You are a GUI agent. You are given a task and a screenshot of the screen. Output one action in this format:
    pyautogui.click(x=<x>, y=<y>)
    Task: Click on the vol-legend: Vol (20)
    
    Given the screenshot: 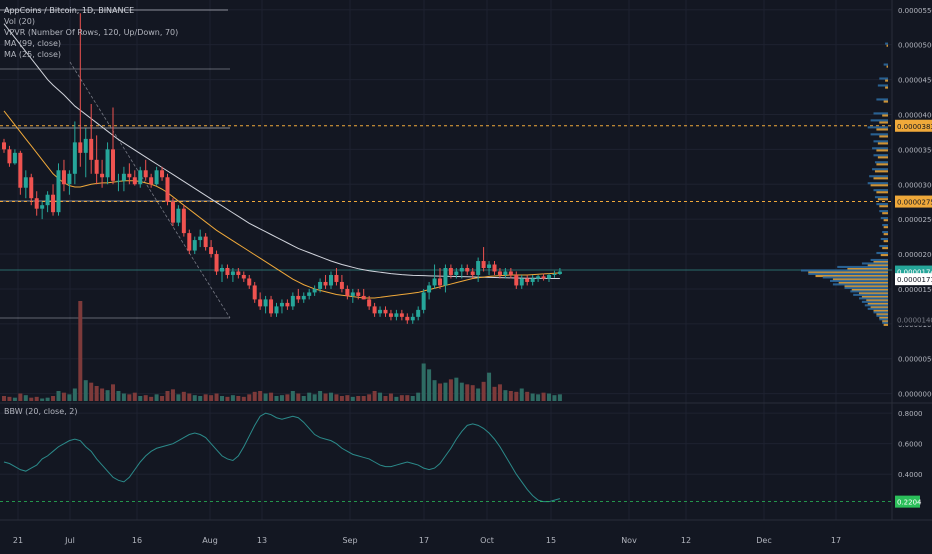 What is the action you would take?
    pyautogui.click(x=19, y=21)
    